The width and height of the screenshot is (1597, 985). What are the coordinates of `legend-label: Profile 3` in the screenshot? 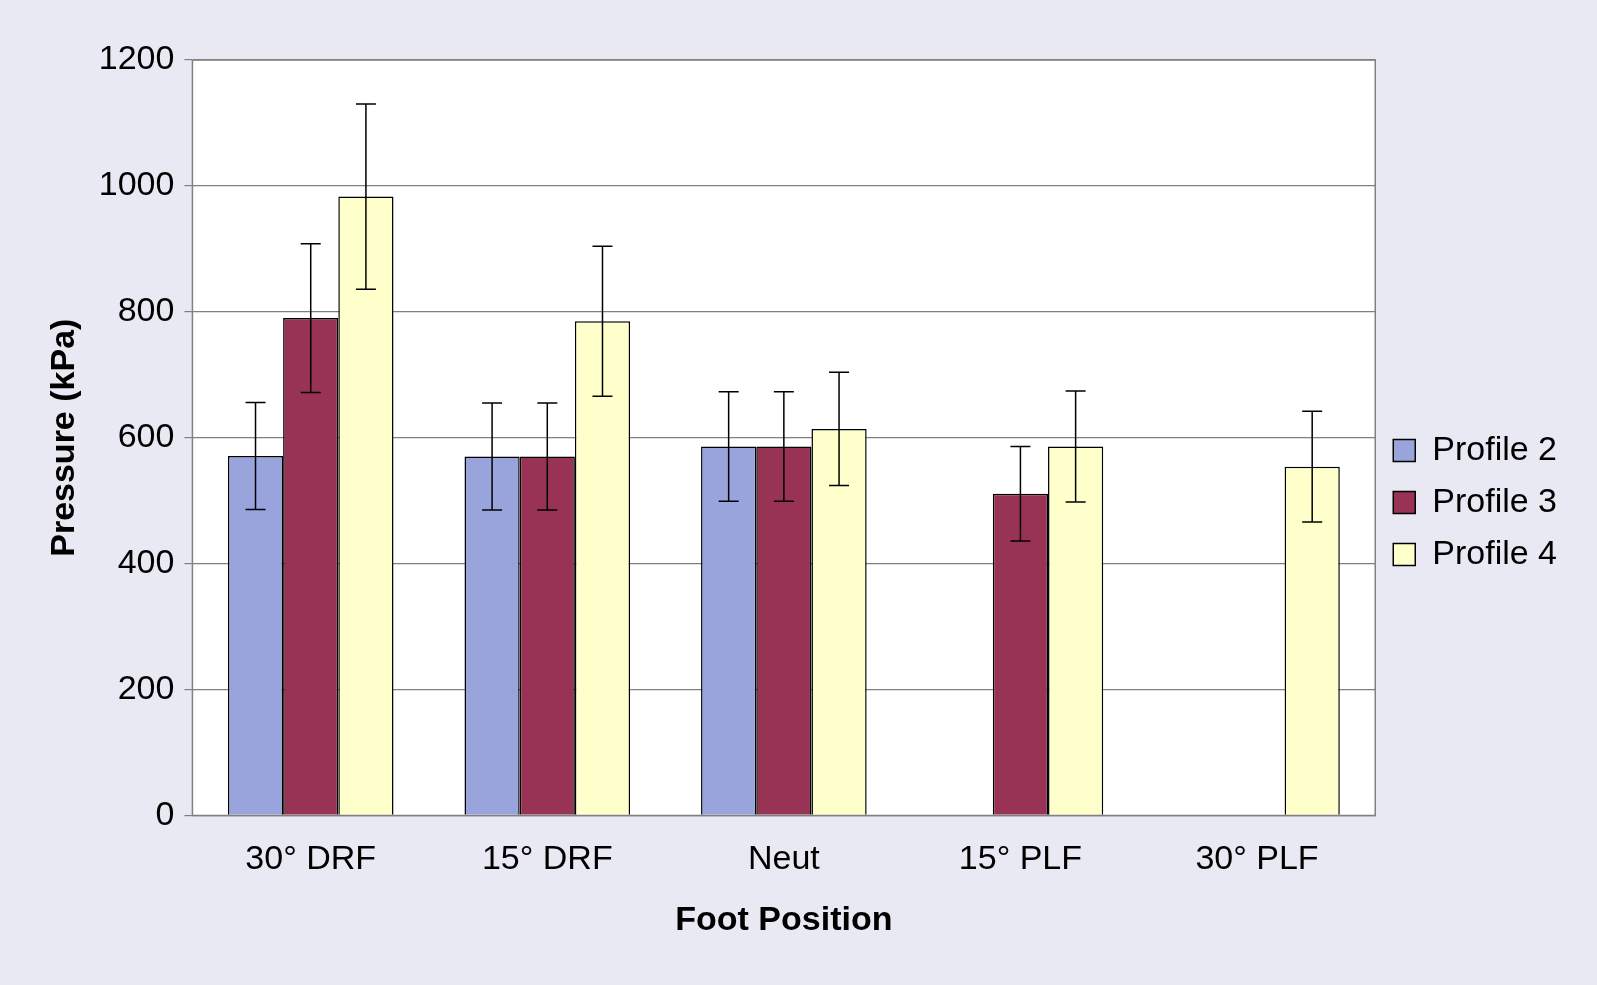 It's located at (1495, 499).